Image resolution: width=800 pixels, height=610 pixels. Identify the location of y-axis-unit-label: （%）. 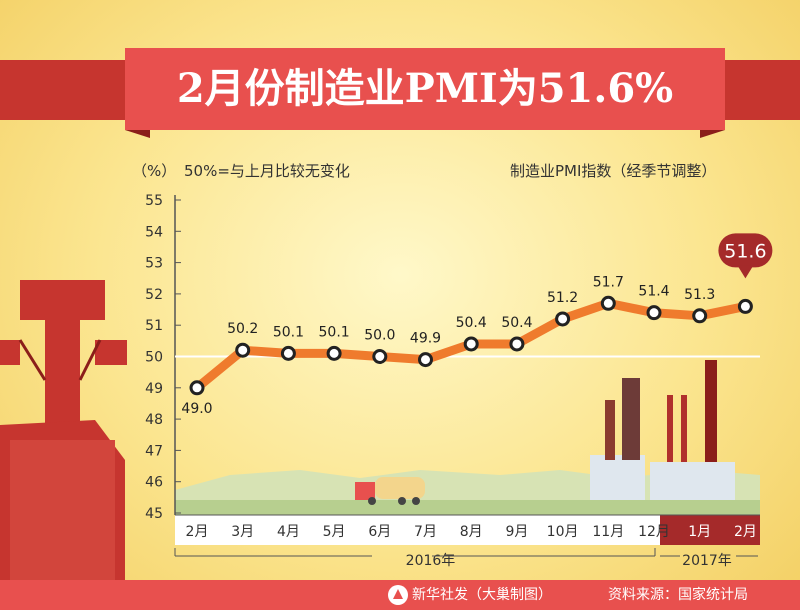
(154, 171).